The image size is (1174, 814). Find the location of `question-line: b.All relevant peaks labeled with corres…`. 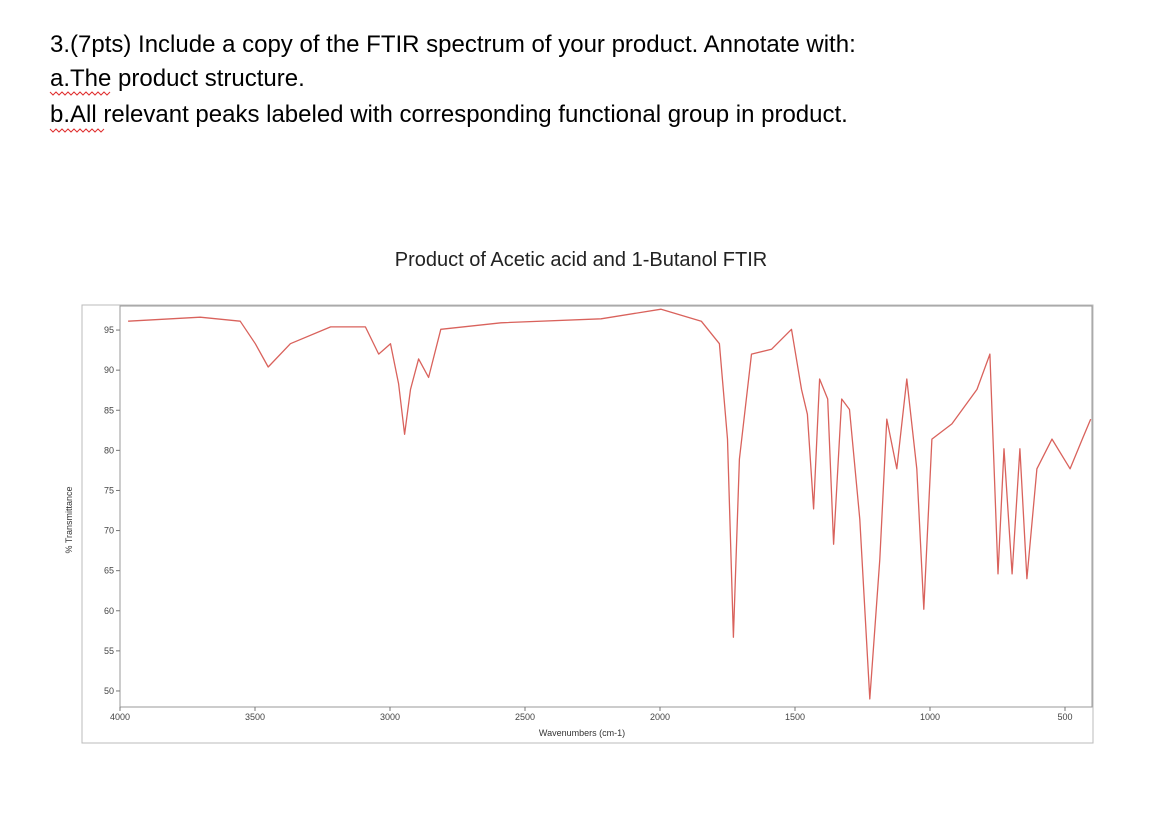

question-line: b.All relevant peaks labeled with corres… is located at coordinates (449, 114).